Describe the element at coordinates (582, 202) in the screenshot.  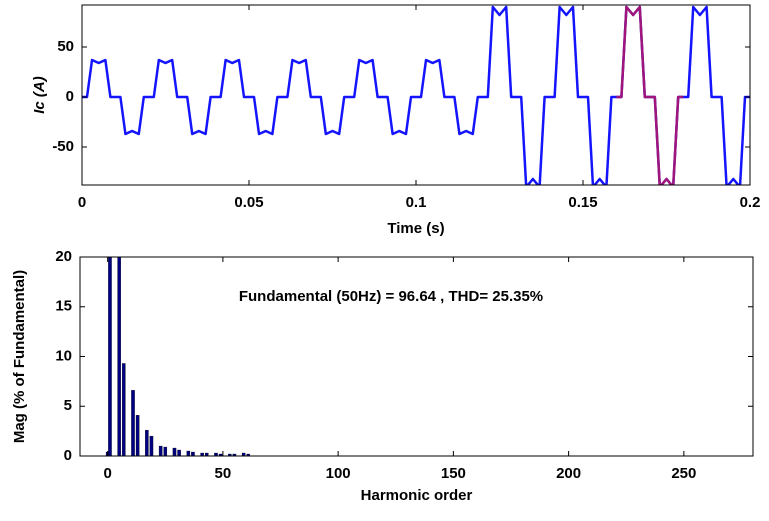
I see `x-tick-label: 0.15` at that location.